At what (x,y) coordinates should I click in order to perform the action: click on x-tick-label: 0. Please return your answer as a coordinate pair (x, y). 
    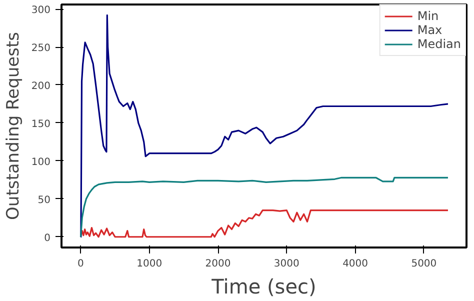
    Looking at the image, I should click on (81, 264).